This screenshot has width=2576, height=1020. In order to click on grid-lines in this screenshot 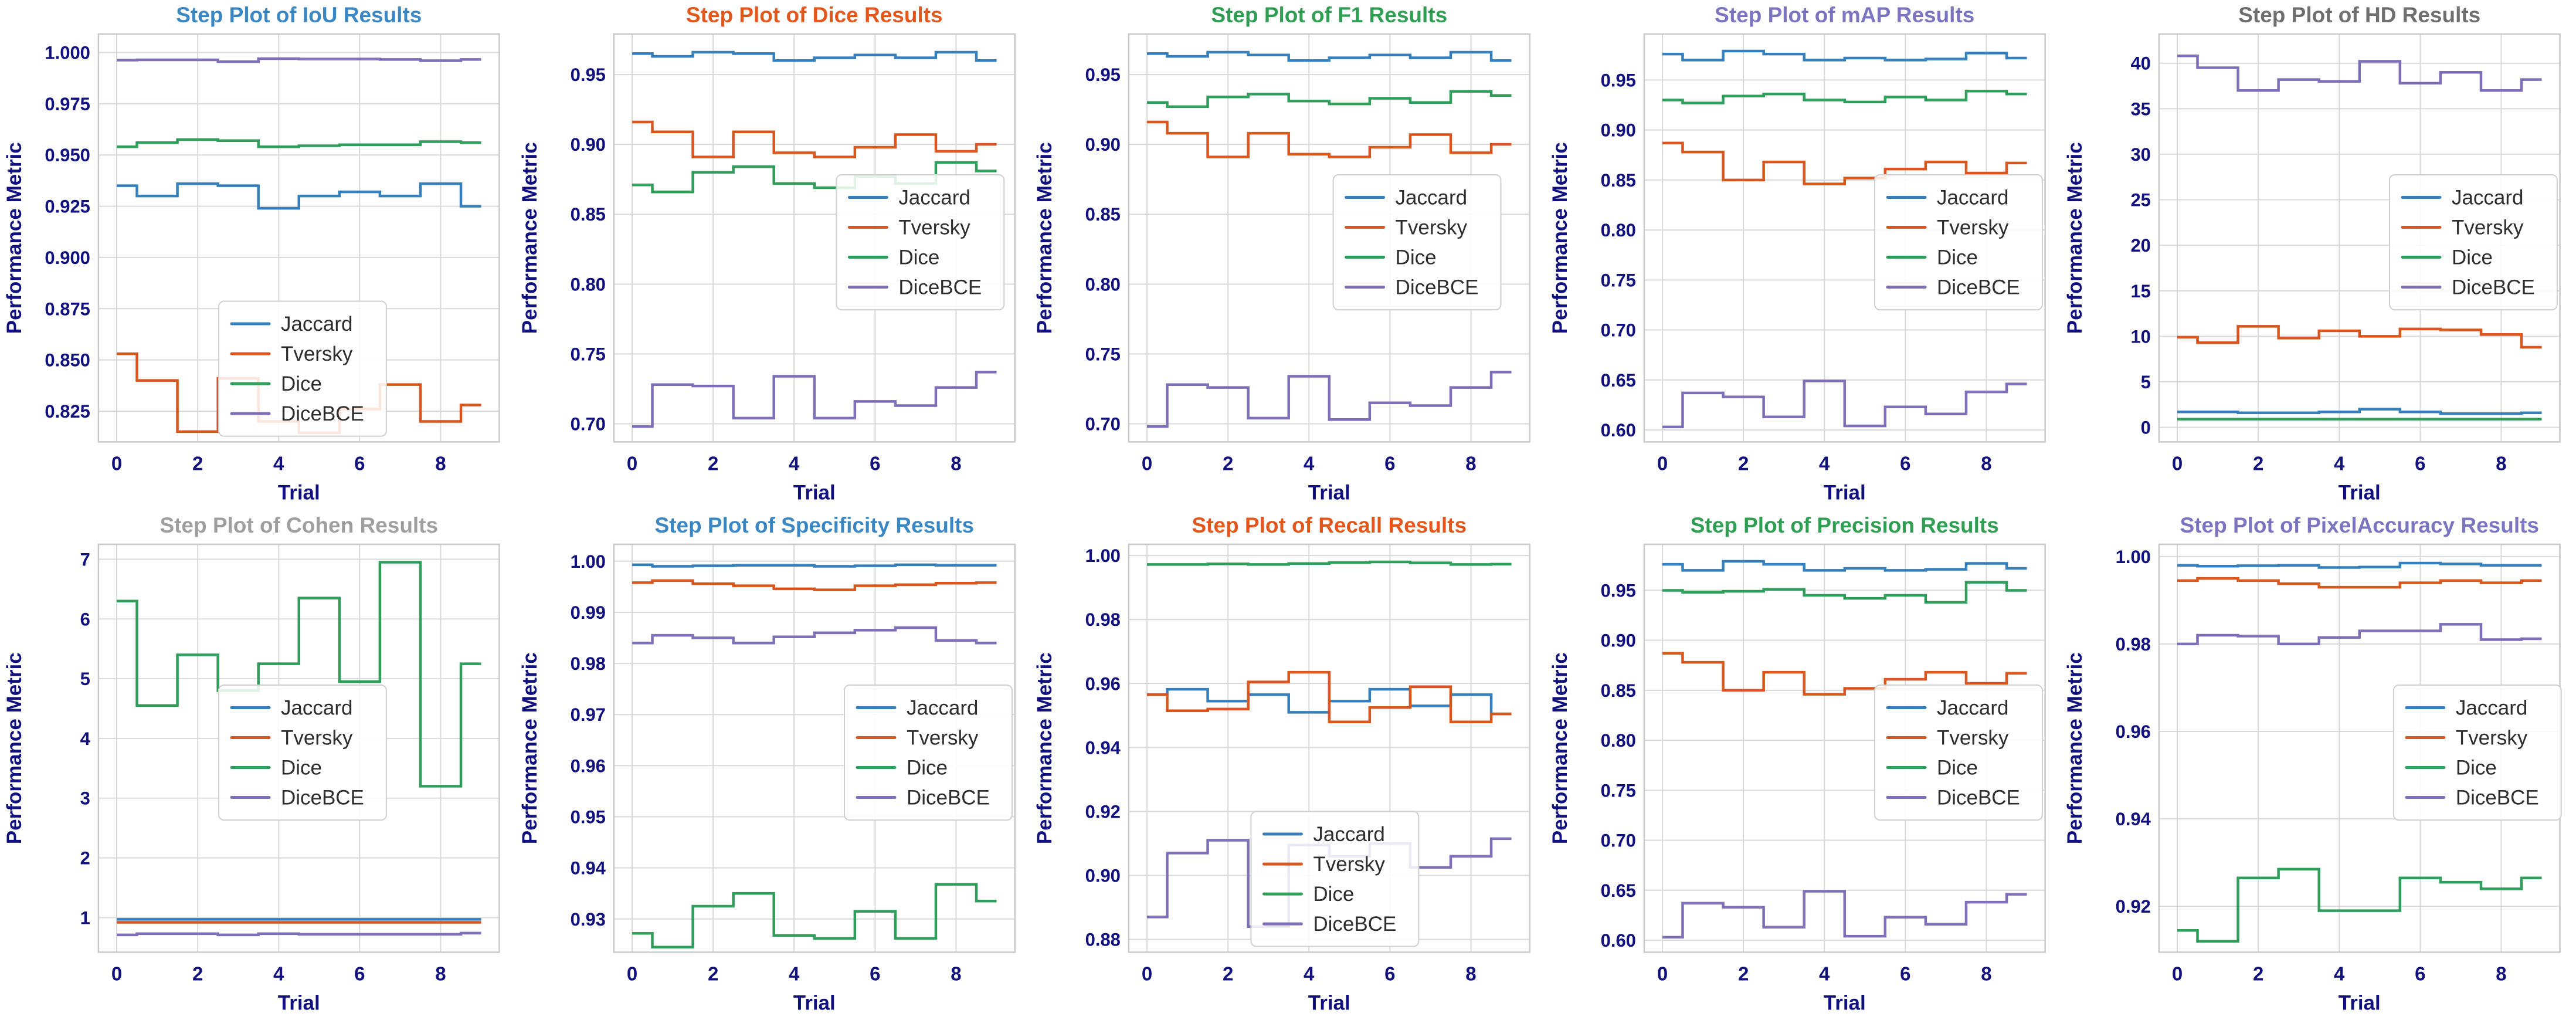, I will do `click(814, 238)`.